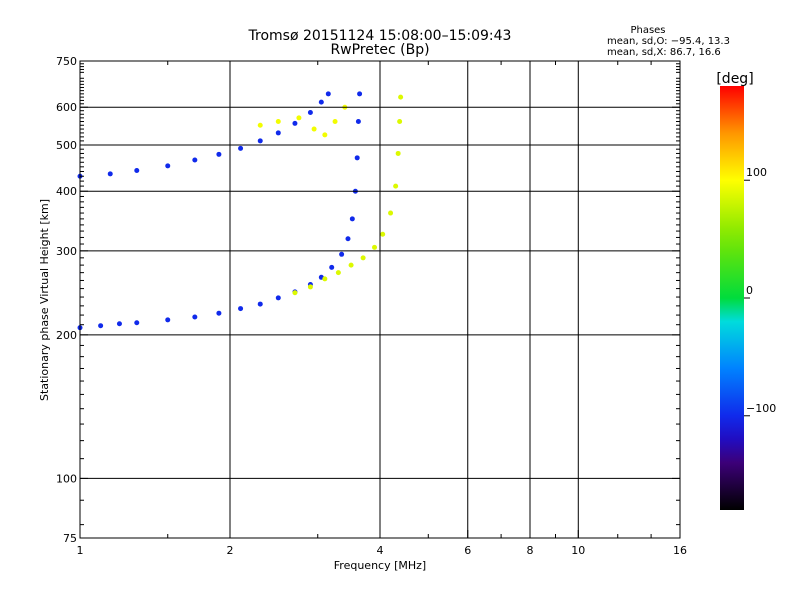  I want to click on colorbar-tick-label: 100, so click(756, 172).